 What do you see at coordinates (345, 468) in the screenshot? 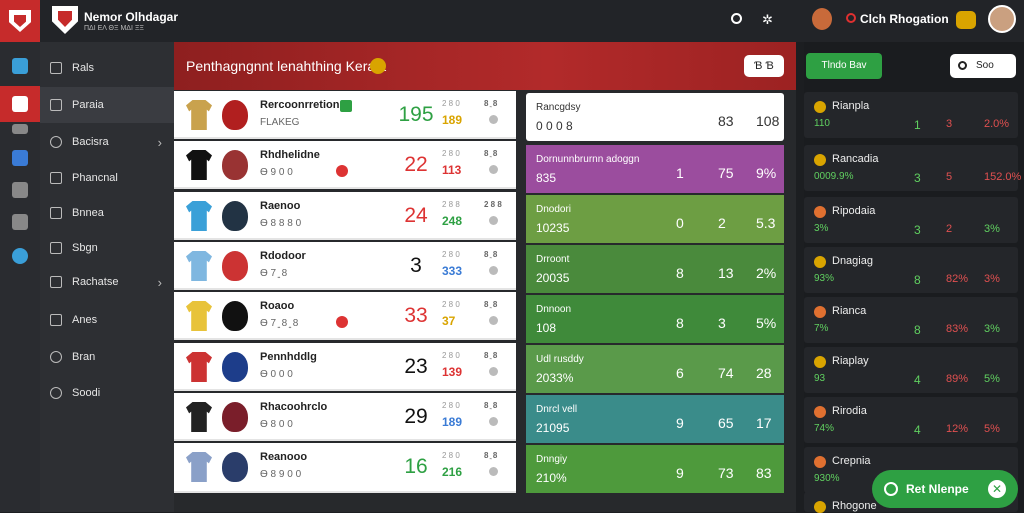
I see `table-row: Reanooo Ѳ 8 9 0 0 16 2 8 0 216 8 ͍ 8` at bounding box center [345, 468].